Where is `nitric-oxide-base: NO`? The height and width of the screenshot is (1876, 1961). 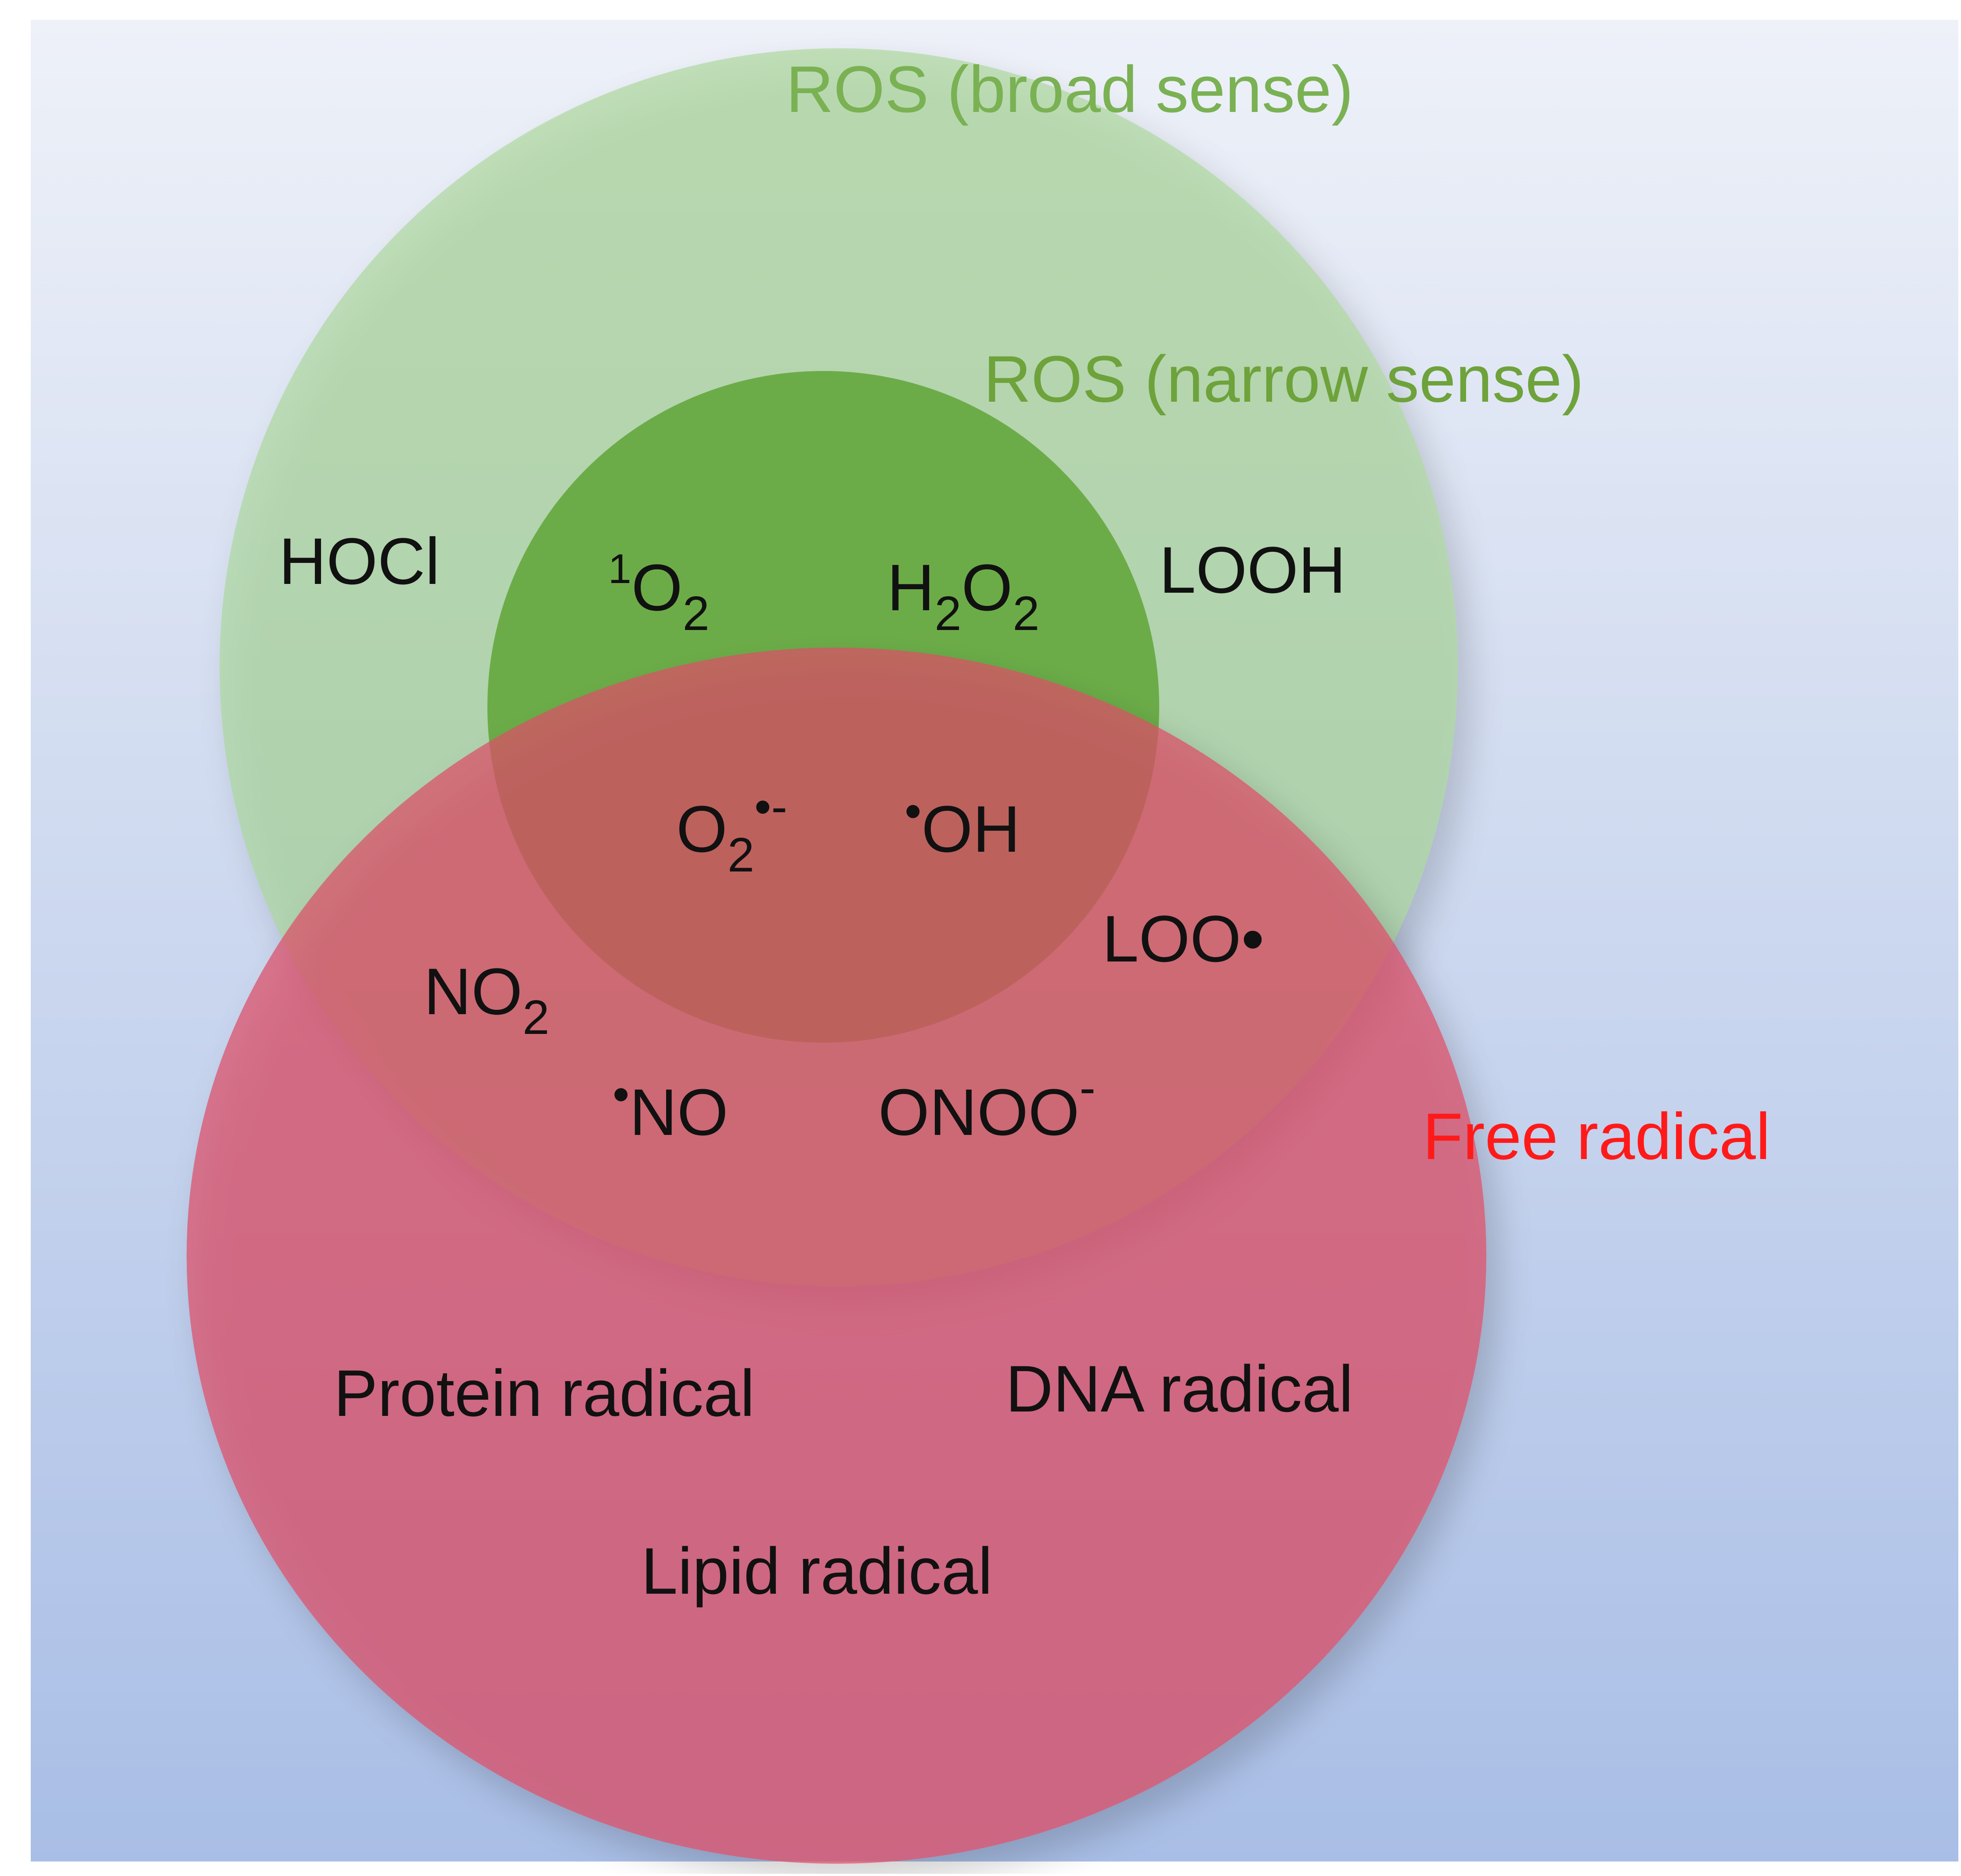
nitric-oxide-base: NO is located at coordinates (679, 1112).